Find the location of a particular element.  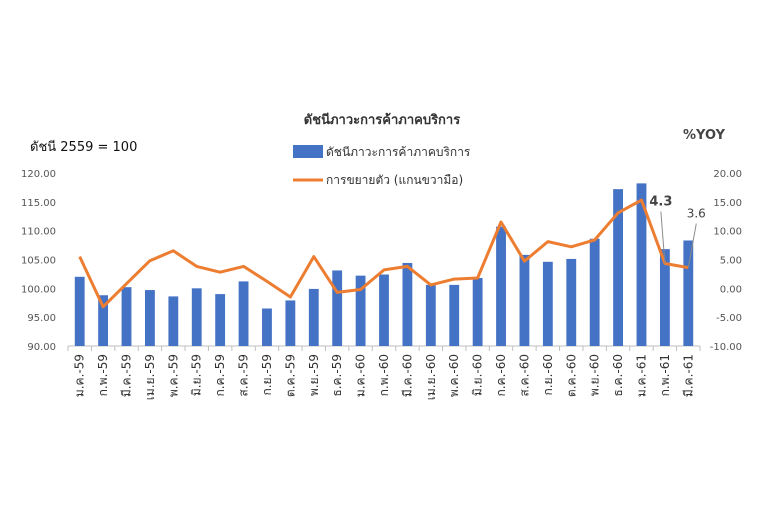

x-tick-label: ต.ค.-60 is located at coordinates (571, 375).